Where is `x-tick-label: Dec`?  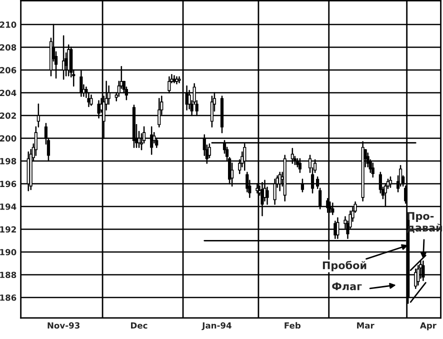 x-tick-label: Dec is located at coordinates (139, 325).